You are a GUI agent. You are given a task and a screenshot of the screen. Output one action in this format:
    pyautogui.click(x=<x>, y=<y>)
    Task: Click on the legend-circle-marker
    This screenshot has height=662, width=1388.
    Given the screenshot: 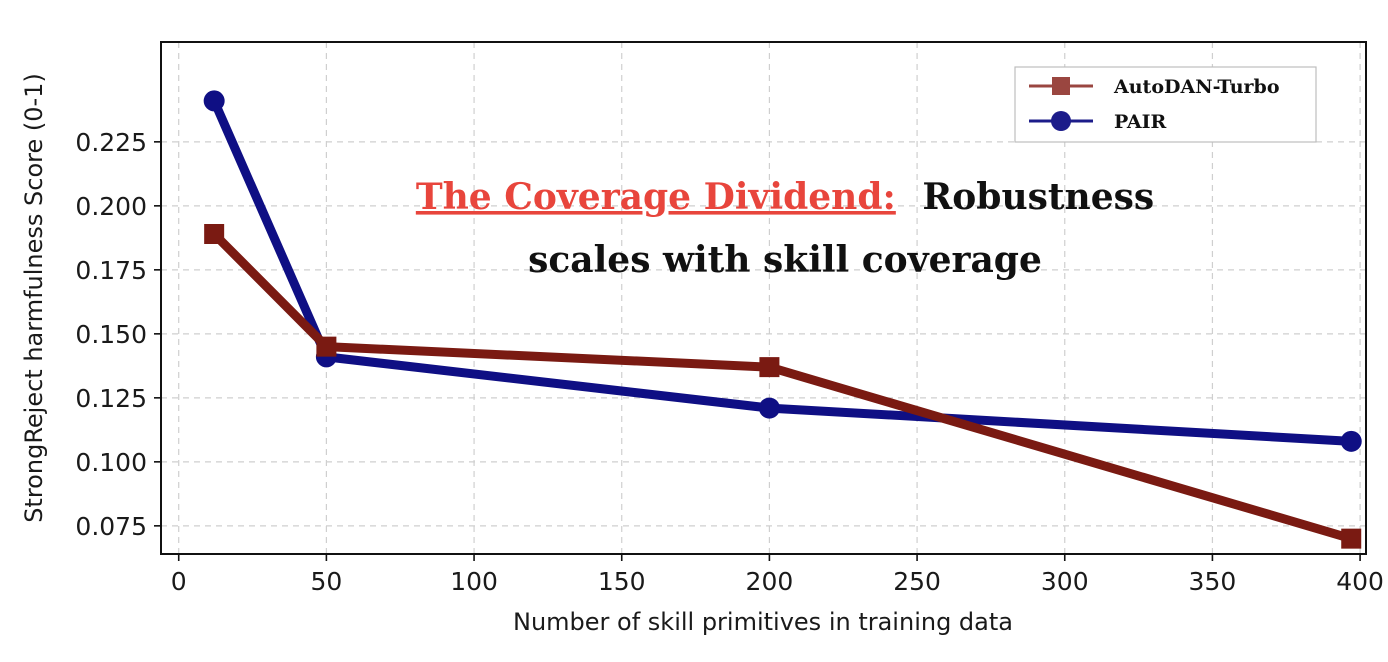 What is the action you would take?
    pyautogui.click(x=1061, y=121)
    